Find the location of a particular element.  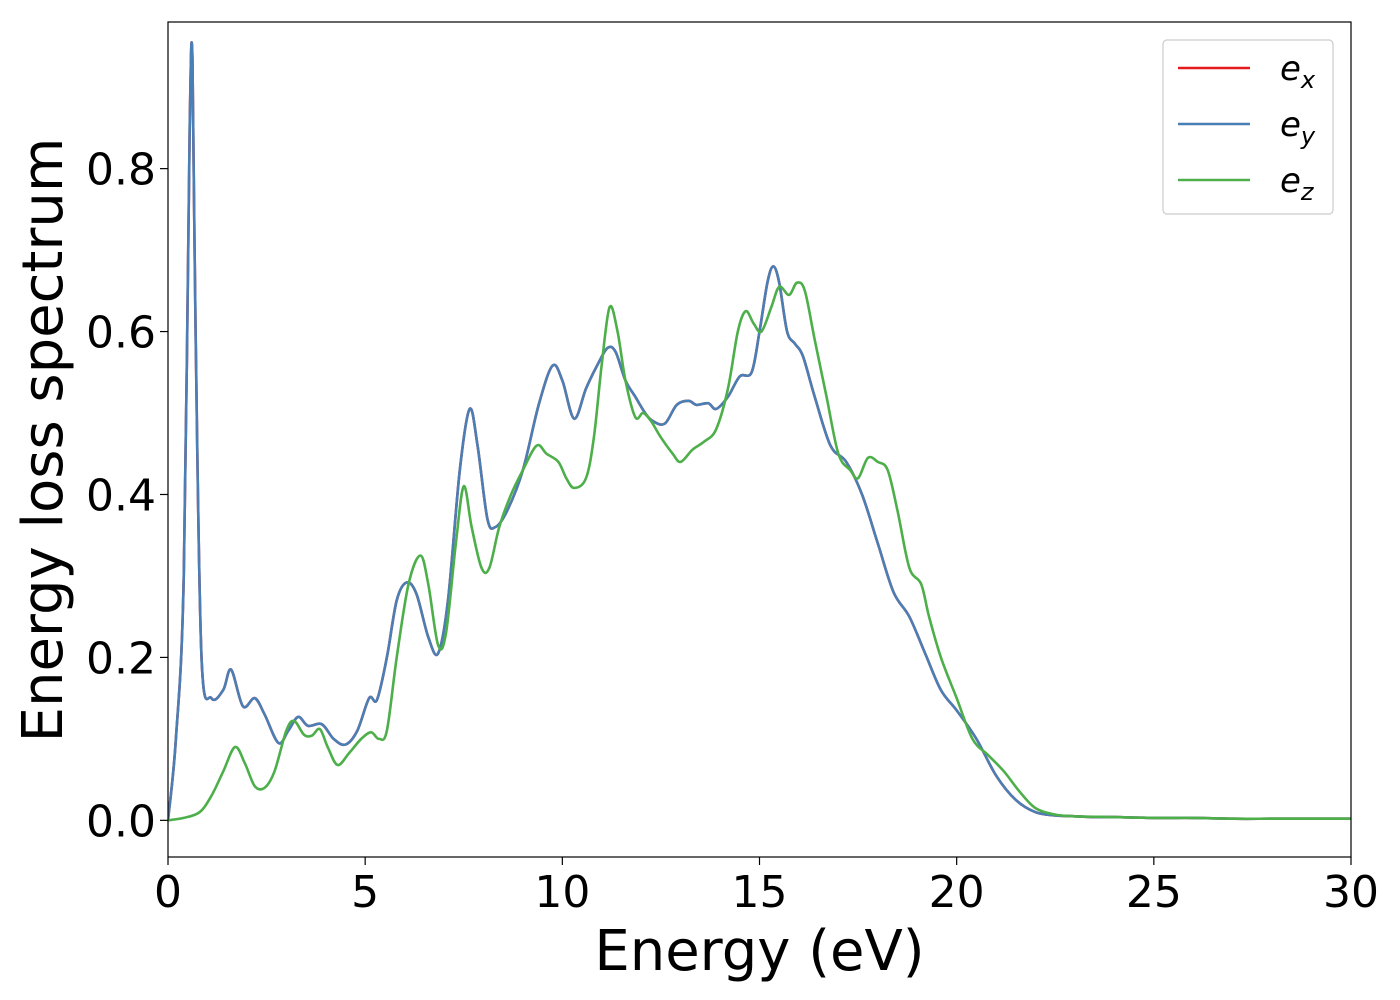

x-axis-label: Energy (eV) is located at coordinates (759, 951).